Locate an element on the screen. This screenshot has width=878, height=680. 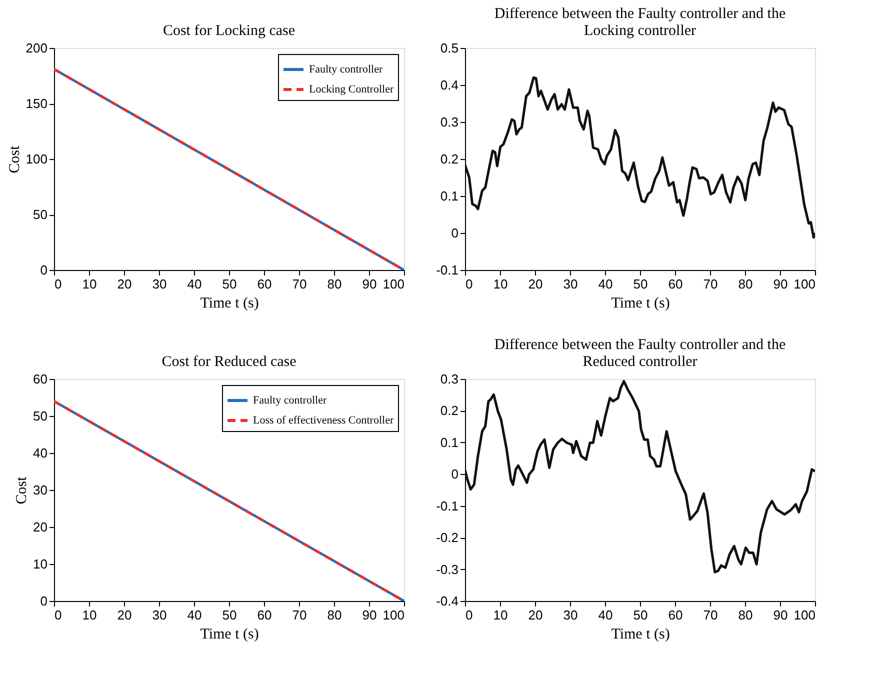
y-tick-label: 40 is located at coordinates (40, 453).